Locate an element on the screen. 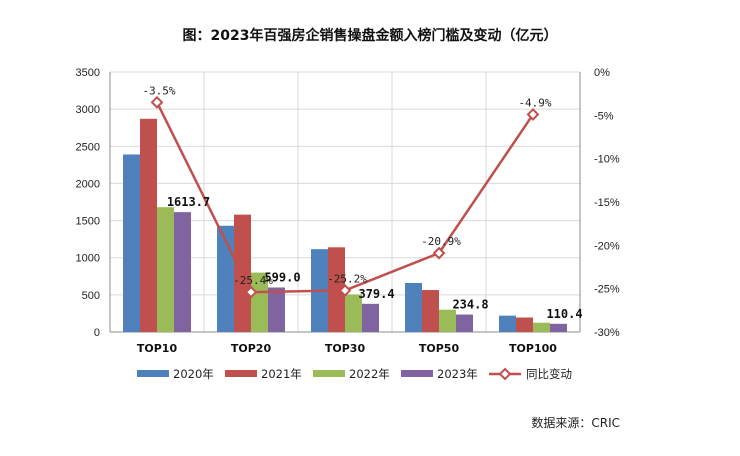 The image size is (740, 456). x-category-label: TOP10 is located at coordinates (157, 348).